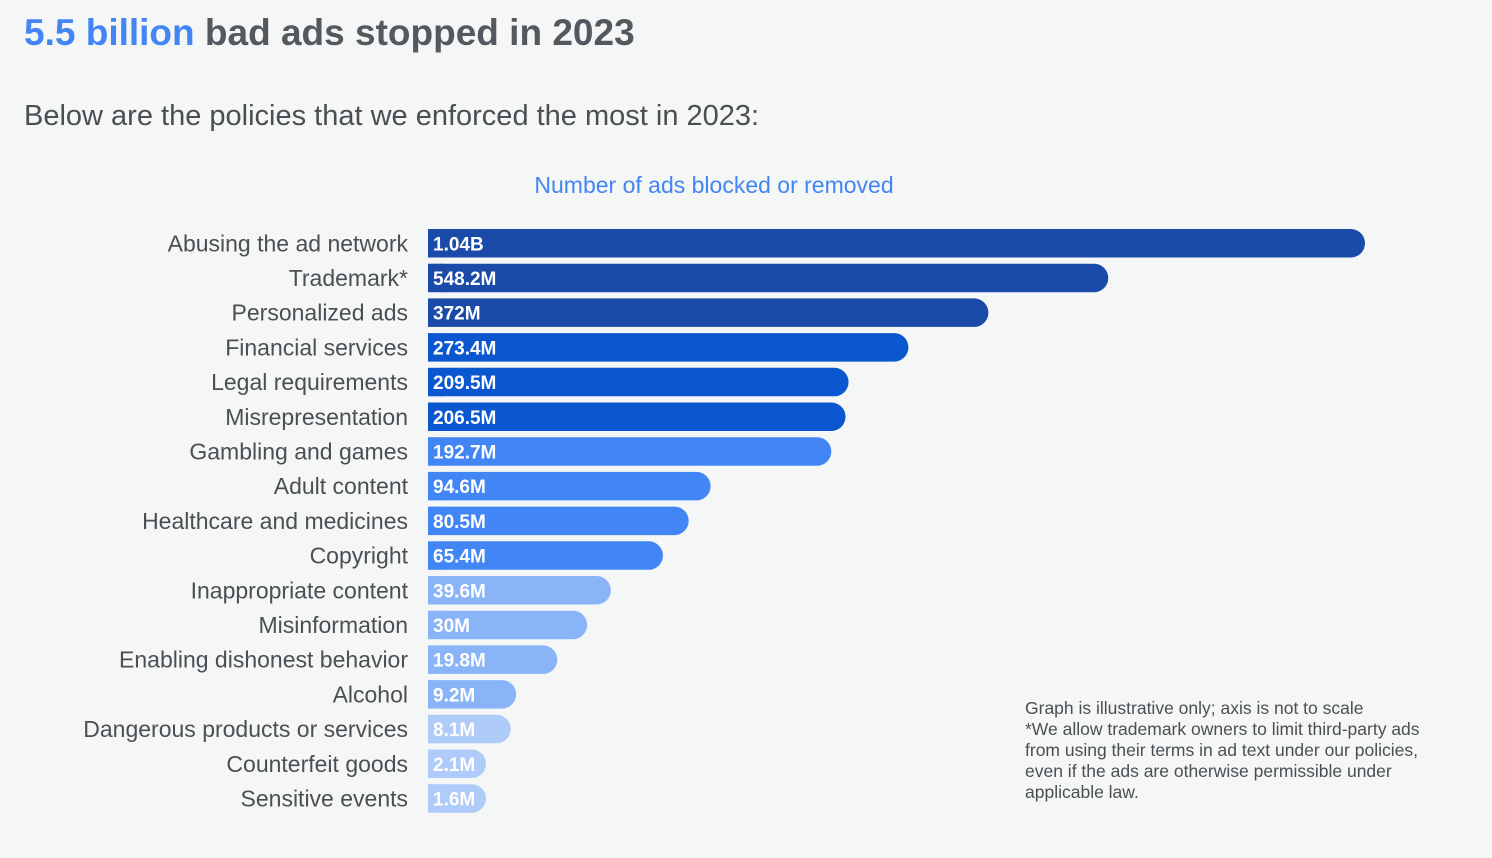 This screenshot has height=858, width=1492. What do you see at coordinates (459, 557) in the screenshot?
I see `value-label: 65.4M` at bounding box center [459, 557].